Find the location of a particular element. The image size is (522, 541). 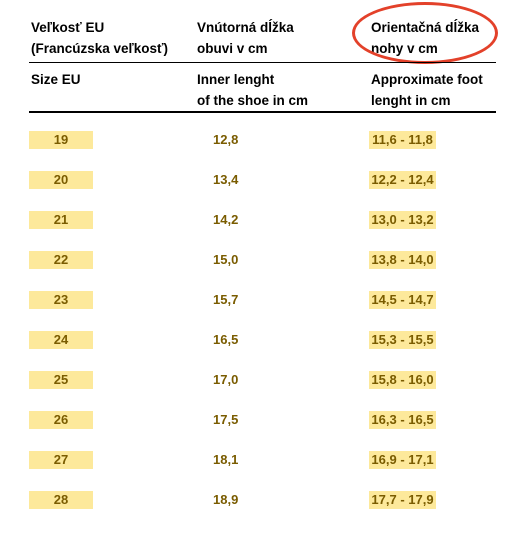

size-cell: 26 is located at coordinates (61, 420).